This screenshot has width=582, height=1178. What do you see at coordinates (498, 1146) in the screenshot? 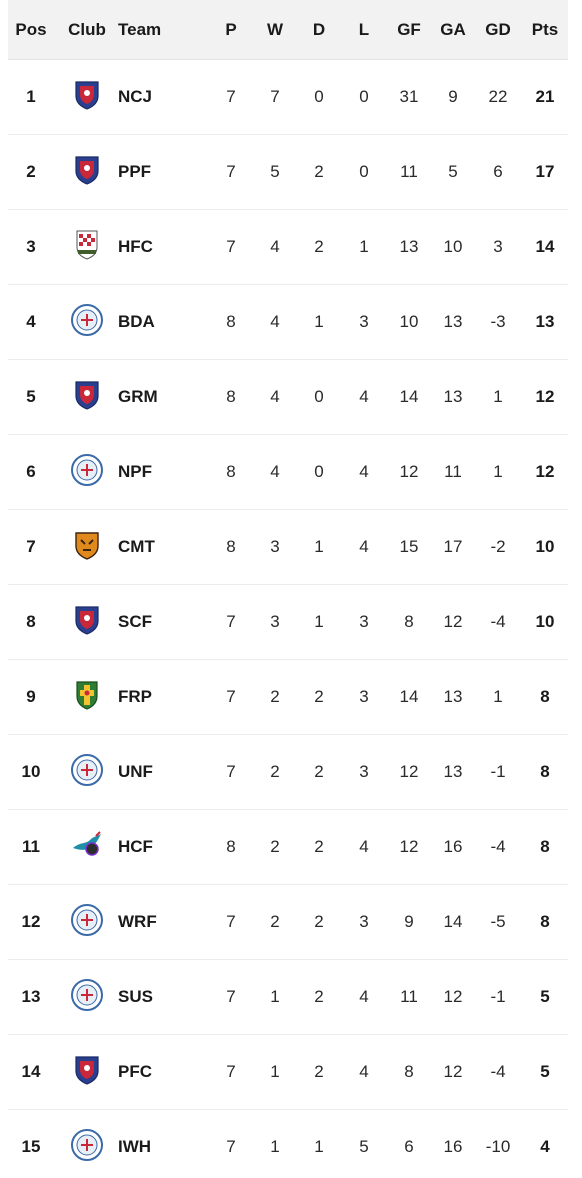
I see `goal-difference: -10` at bounding box center [498, 1146].